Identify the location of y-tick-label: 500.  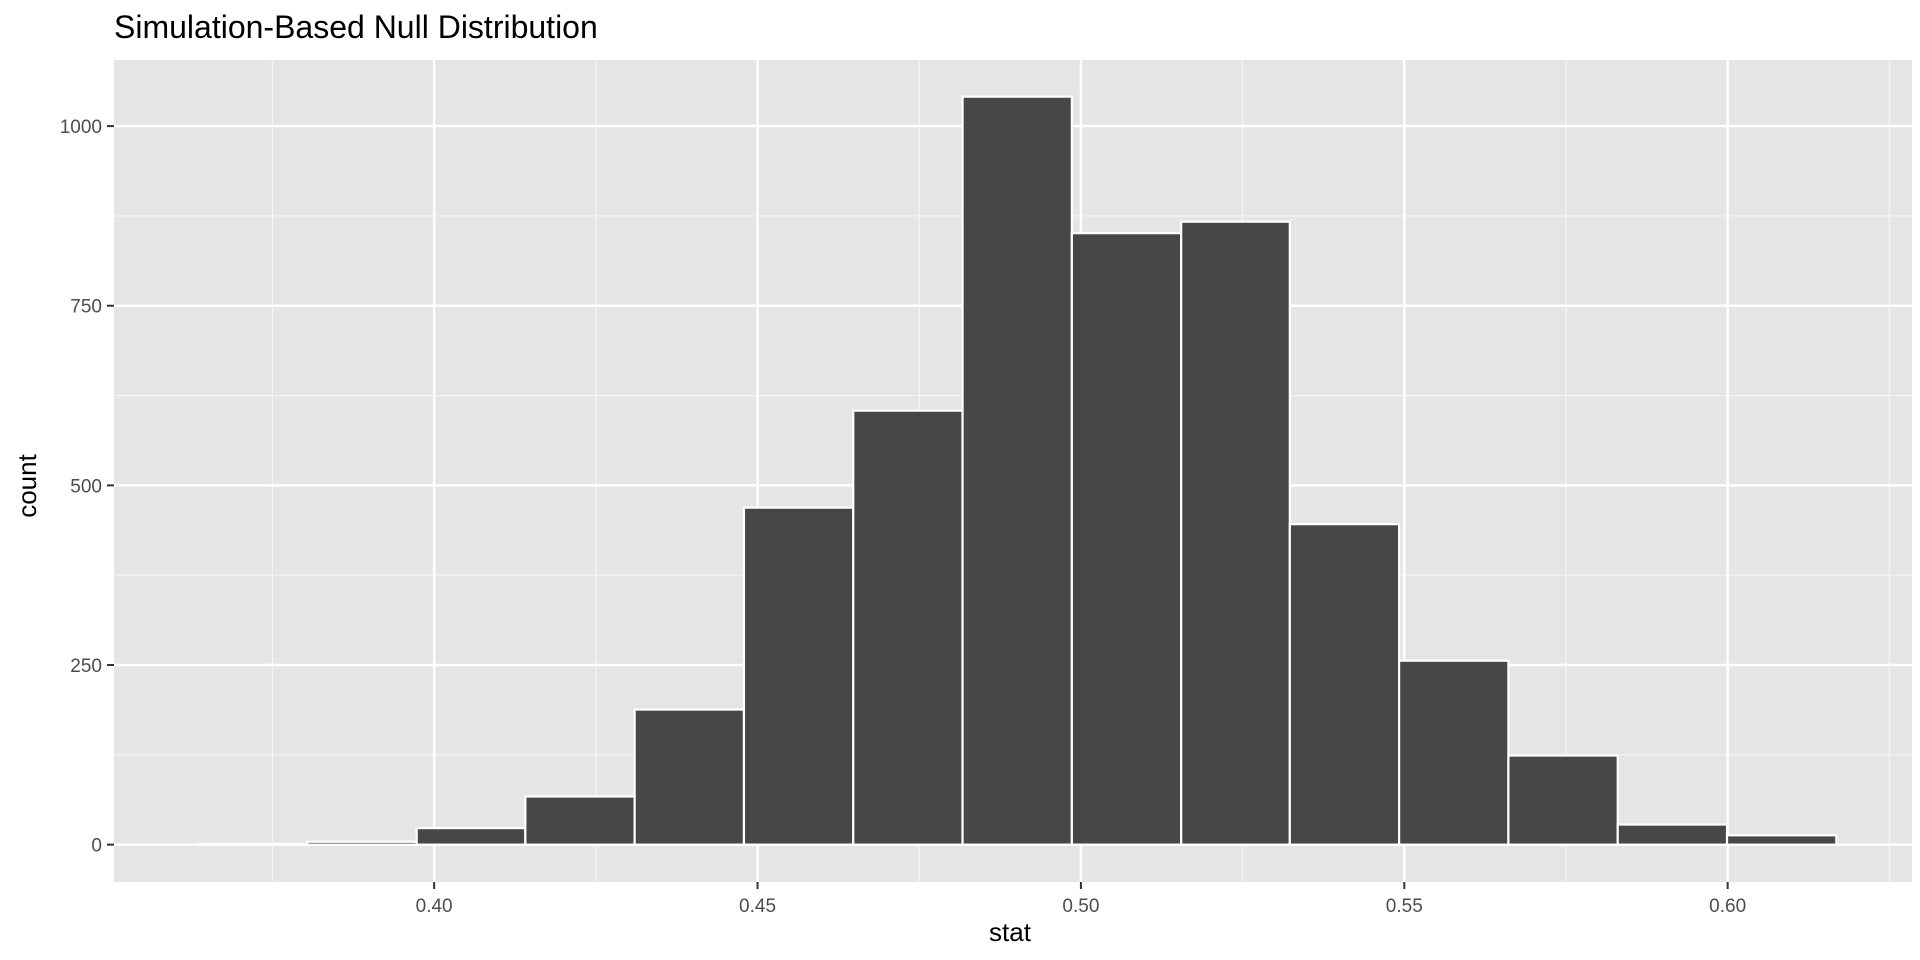
(86, 486).